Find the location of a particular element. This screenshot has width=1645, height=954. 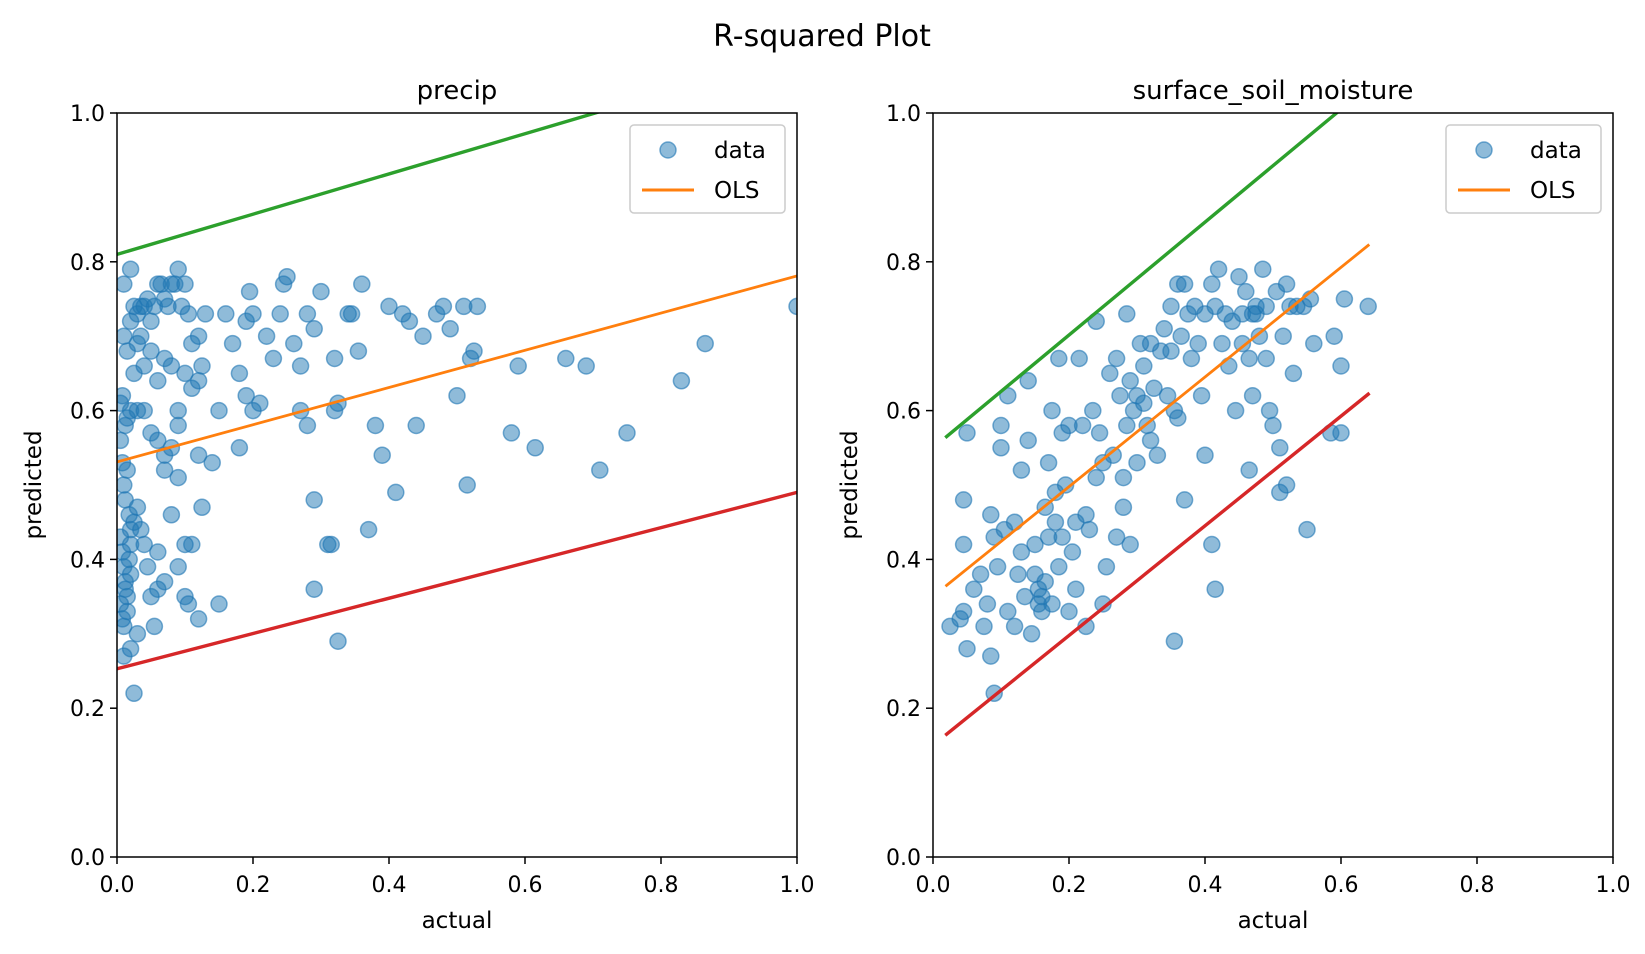

lower-bound-line is located at coordinates (457, 580).